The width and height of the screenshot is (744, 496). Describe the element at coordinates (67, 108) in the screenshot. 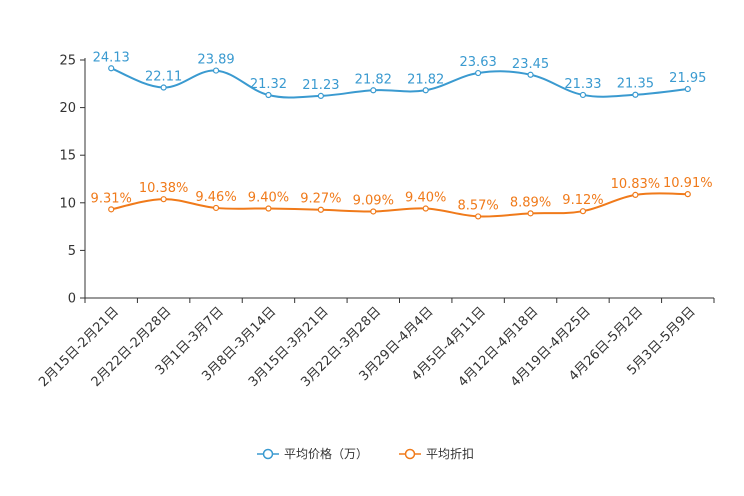

I see `y-tick-label: 20` at that location.